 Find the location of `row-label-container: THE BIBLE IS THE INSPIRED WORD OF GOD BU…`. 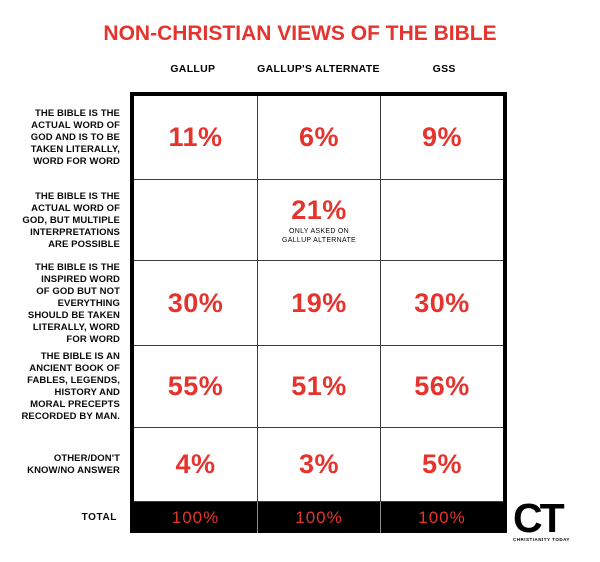

row-label-container: THE BIBLE IS THE INSPIRED WORD OF GOD BU… is located at coordinates (61, 303).